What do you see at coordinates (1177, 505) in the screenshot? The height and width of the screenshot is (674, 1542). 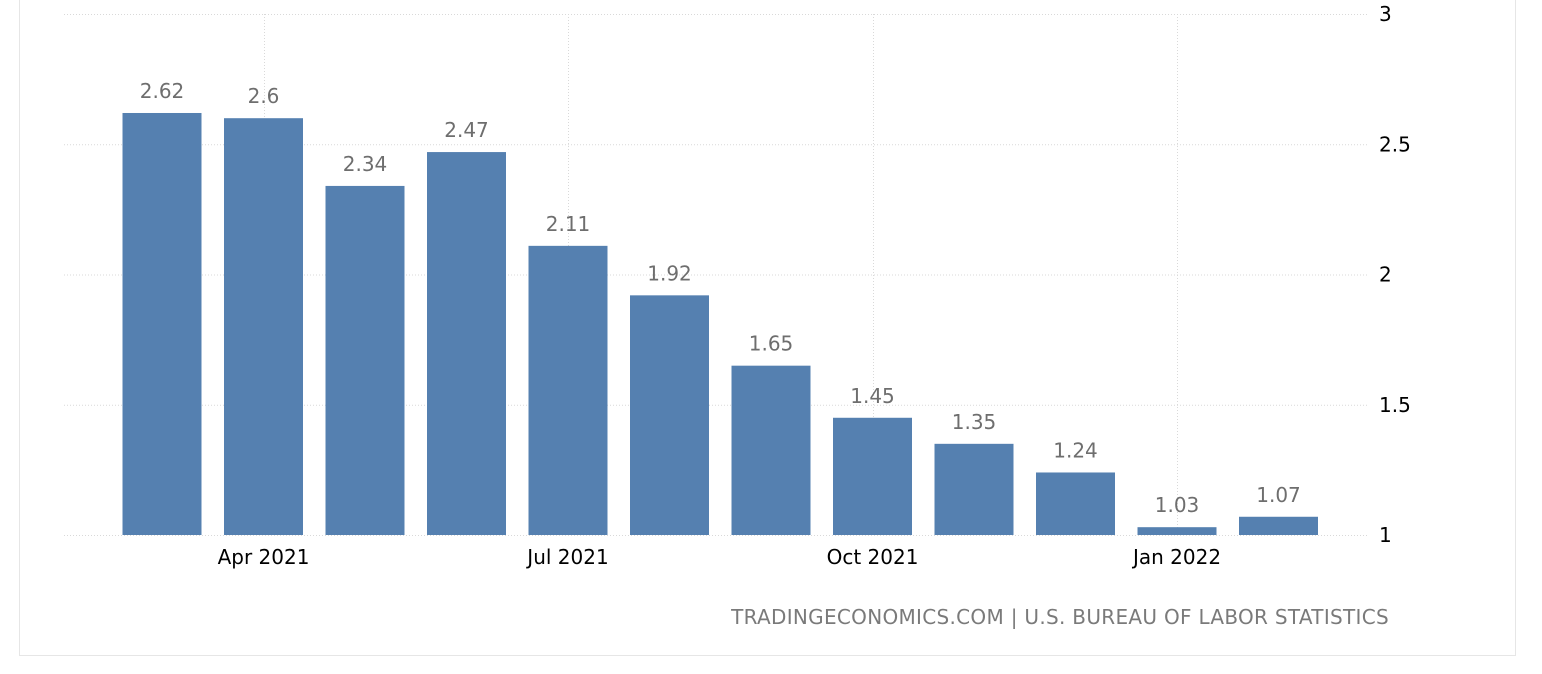 I see `data-label: 1.03` at bounding box center [1177, 505].